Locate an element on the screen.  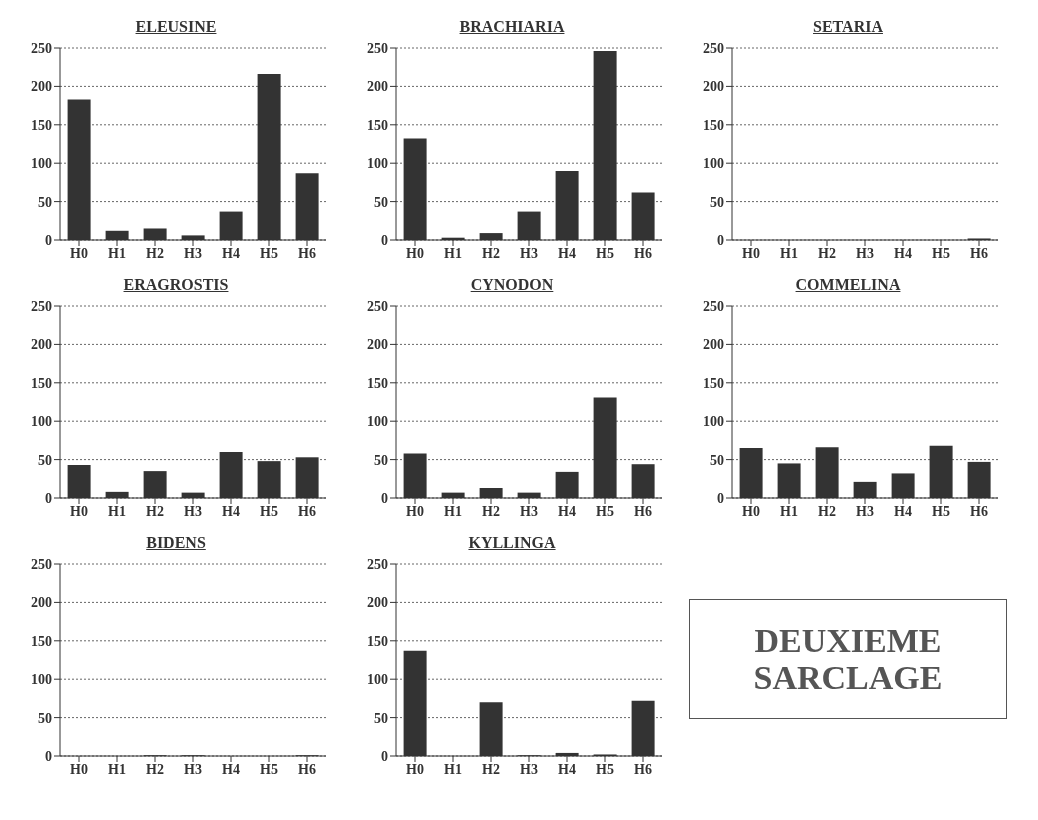
chart-title: BIDENS is located at coordinates (176, 543).